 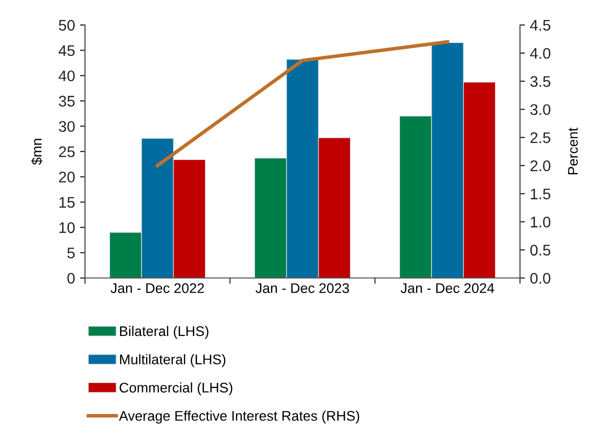 What do you see at coordinates (66, 101) in the screenshot?
I see `y-tick-label: 35` at bounding box center [66, 101].